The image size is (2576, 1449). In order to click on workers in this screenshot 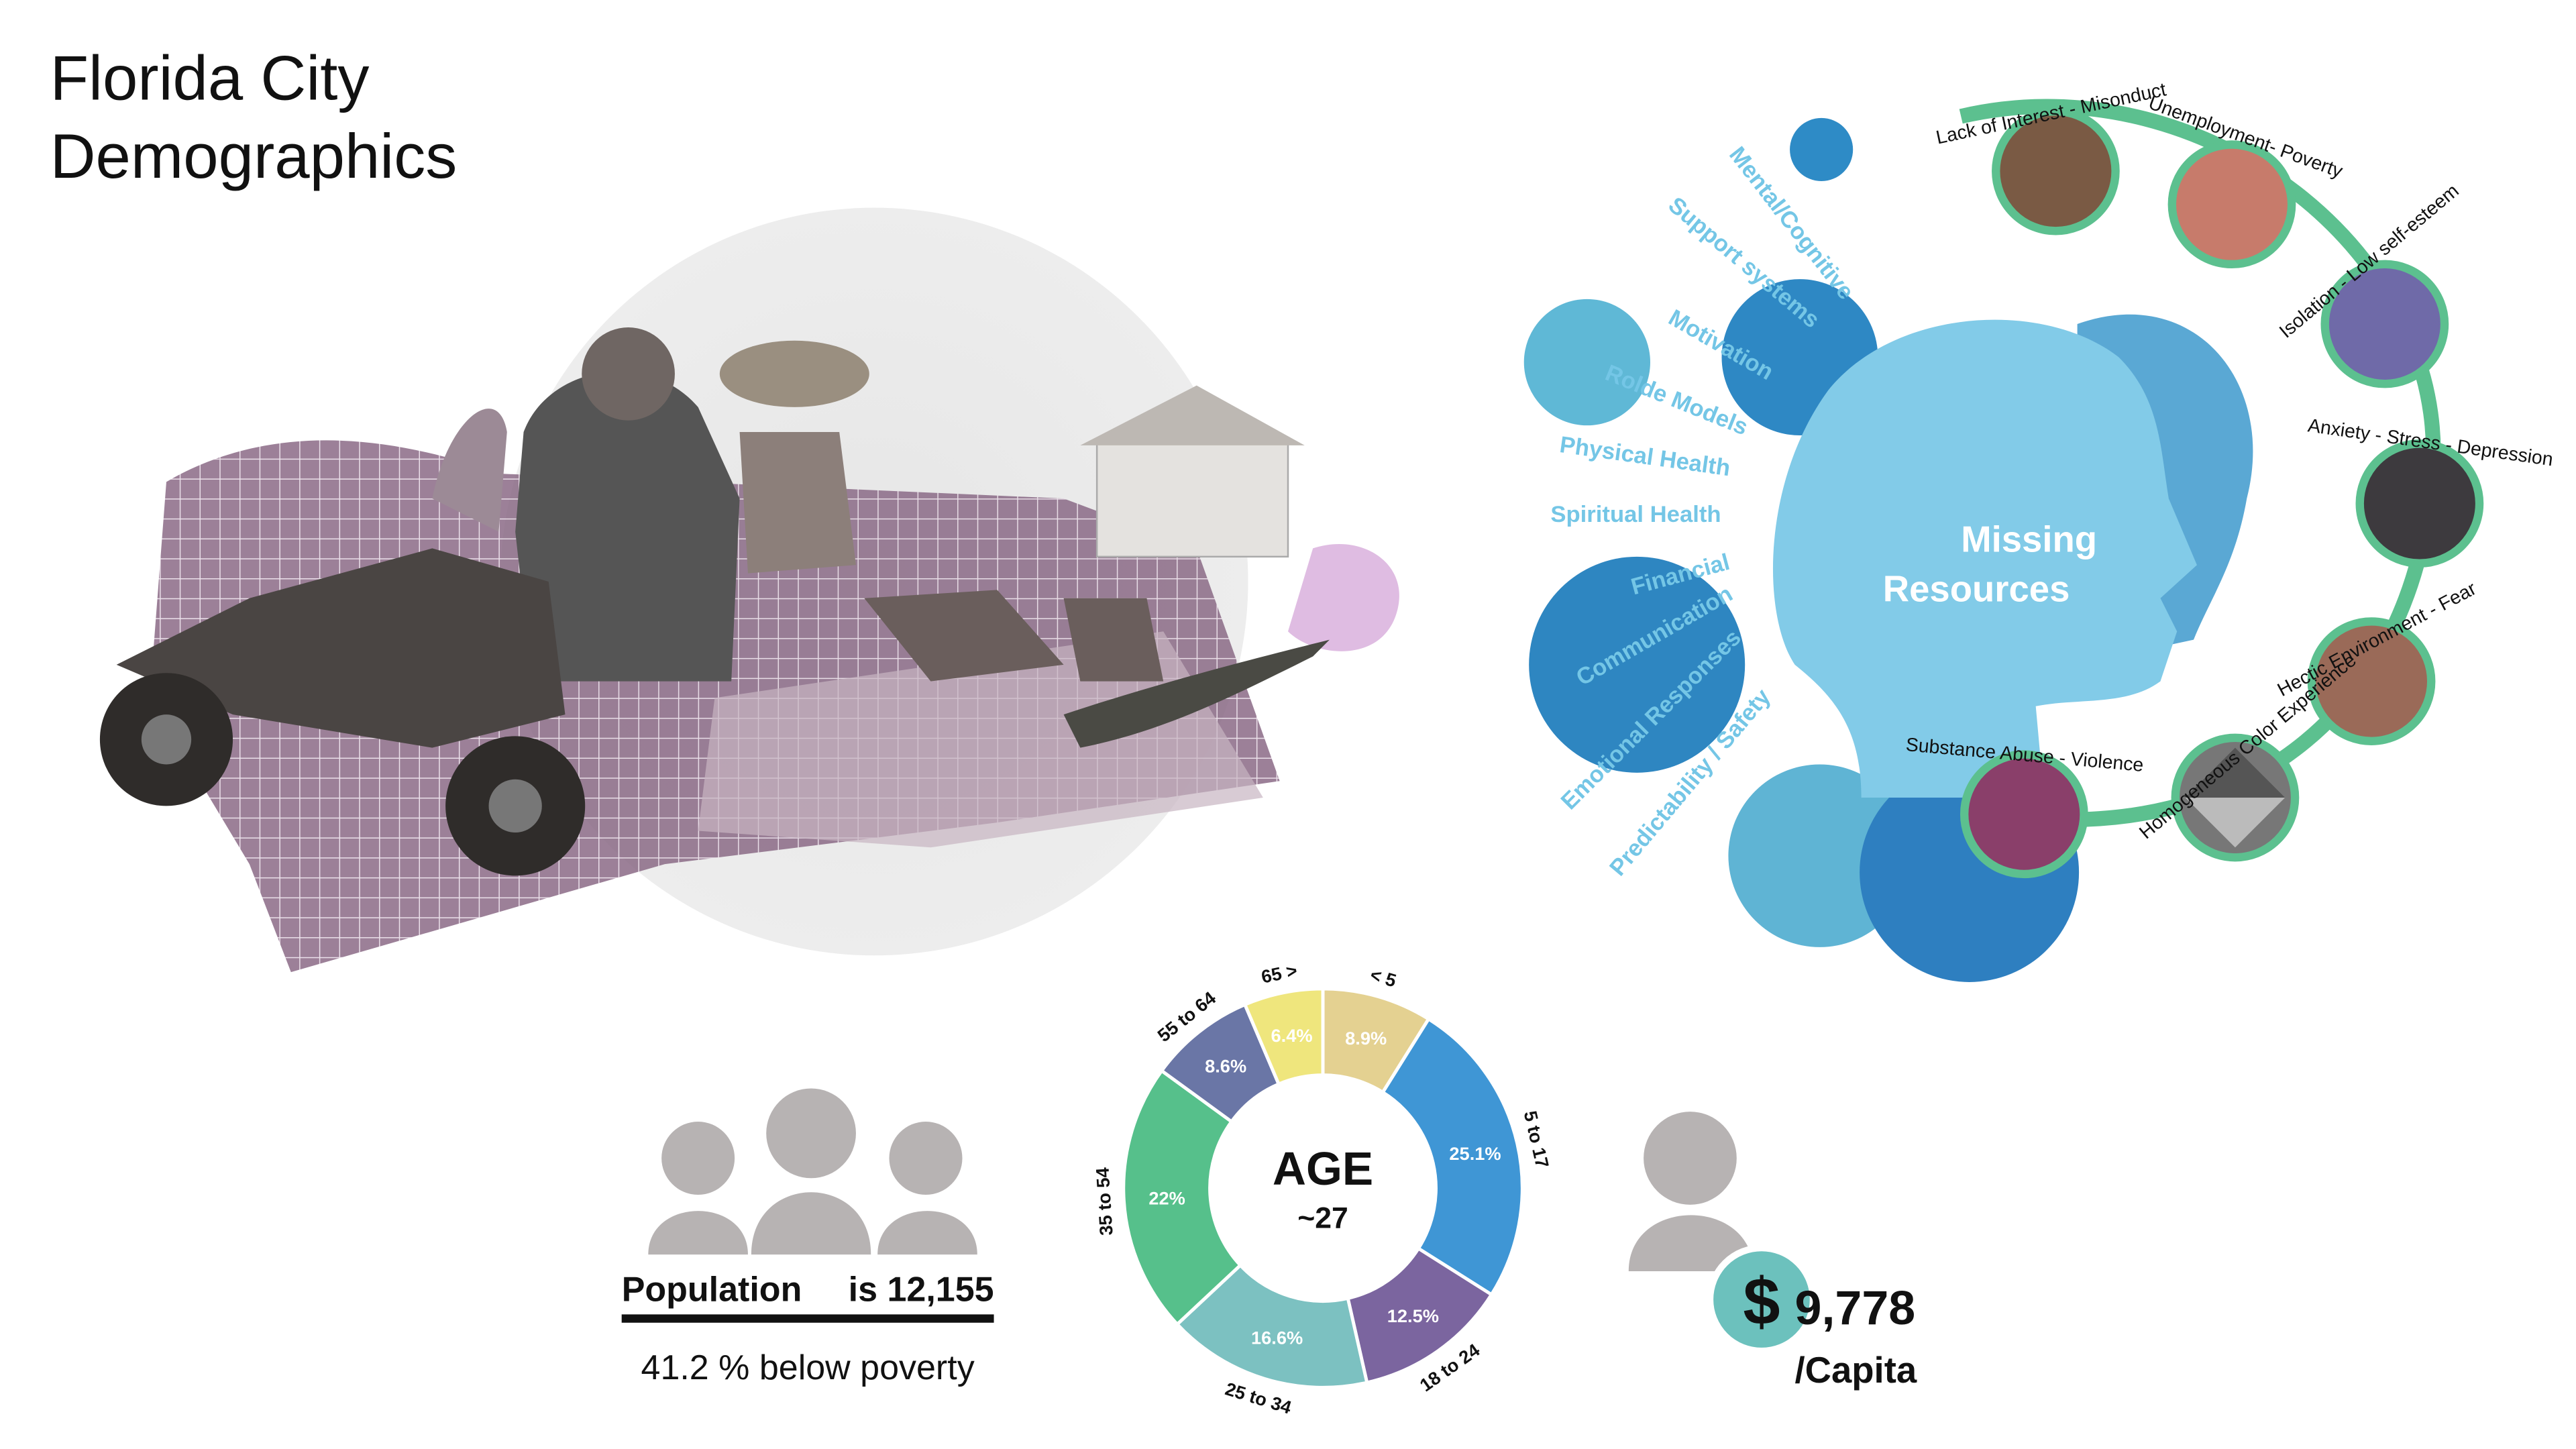, I will do `click(1014, 636)`.